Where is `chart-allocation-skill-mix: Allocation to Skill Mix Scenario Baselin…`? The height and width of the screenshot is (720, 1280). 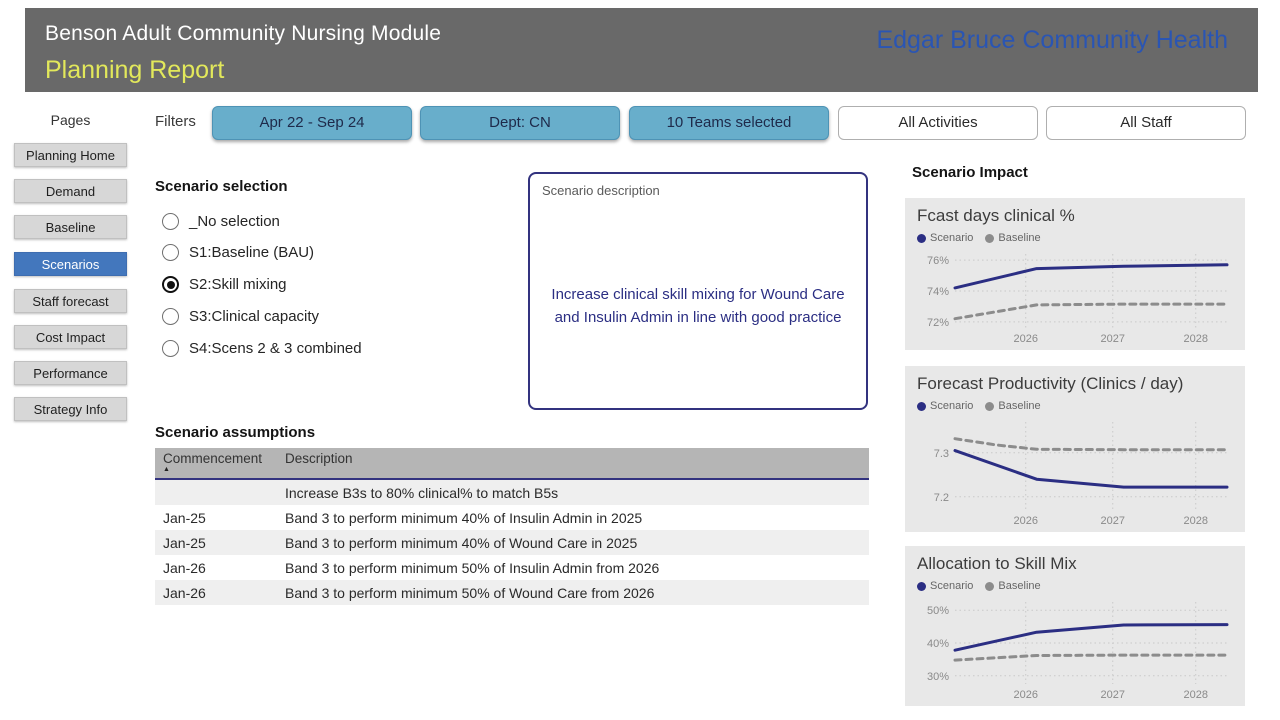 chart-allocation-skill-mix: Allocation to Skill Mix Scenario Baselin… is located at coordinates (1075, 626).